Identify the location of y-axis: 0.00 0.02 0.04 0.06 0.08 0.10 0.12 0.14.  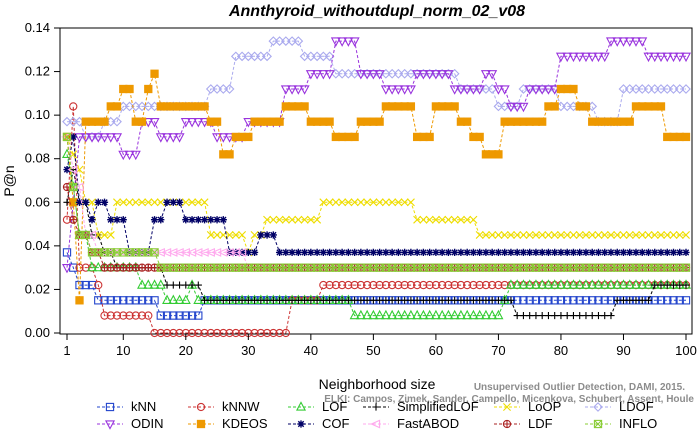
(42, 180).